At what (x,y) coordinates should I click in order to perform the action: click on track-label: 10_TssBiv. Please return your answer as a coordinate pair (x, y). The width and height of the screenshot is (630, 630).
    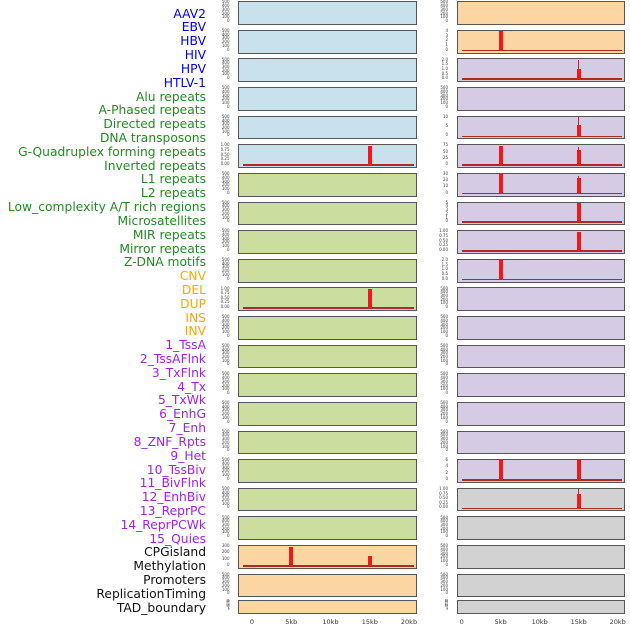
    Looking at the image, I should click on (176, 469).